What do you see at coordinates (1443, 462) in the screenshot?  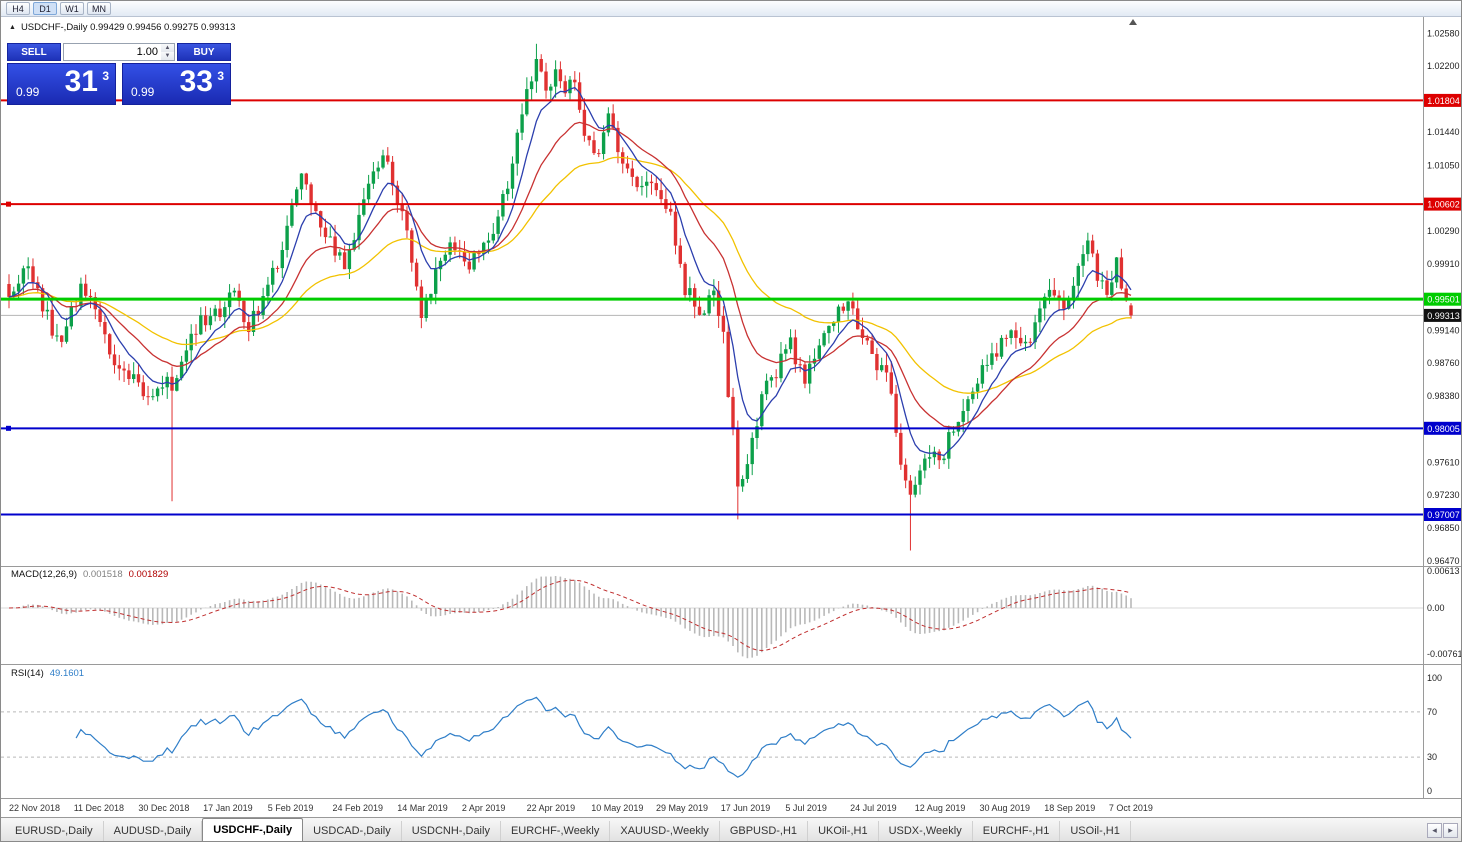 I see `price-axis-label: 0.97610` at bounding box center [1443, 462].